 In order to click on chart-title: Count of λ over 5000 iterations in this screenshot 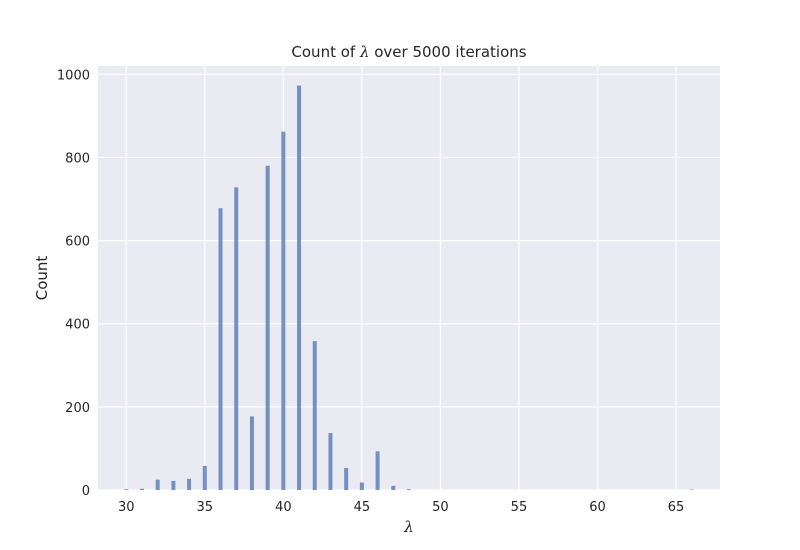, I will do `click(408, 52)`.